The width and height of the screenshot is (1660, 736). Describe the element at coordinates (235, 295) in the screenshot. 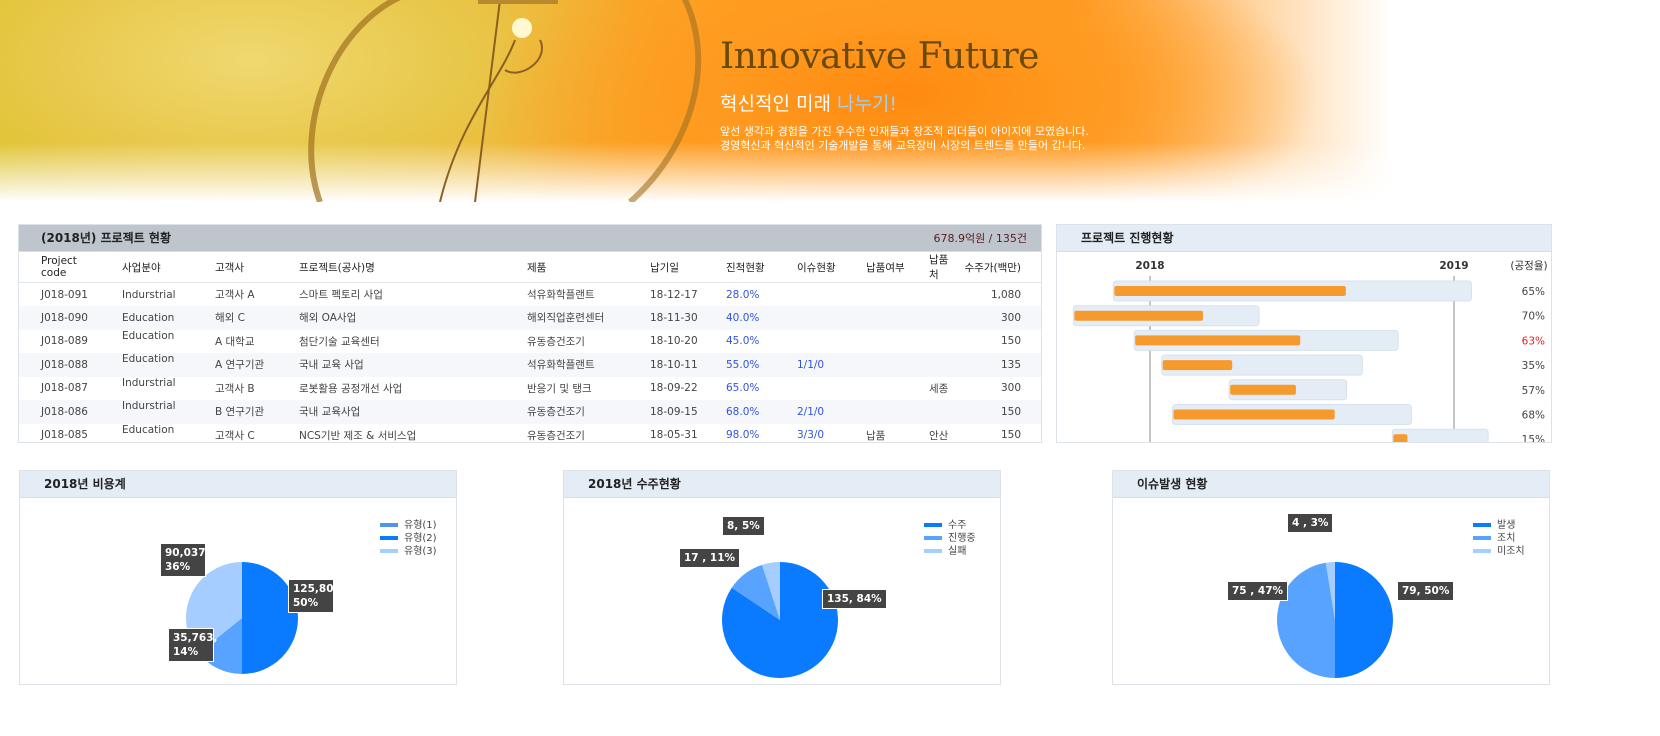

I see `table-cell: 고객사 A` at that location.